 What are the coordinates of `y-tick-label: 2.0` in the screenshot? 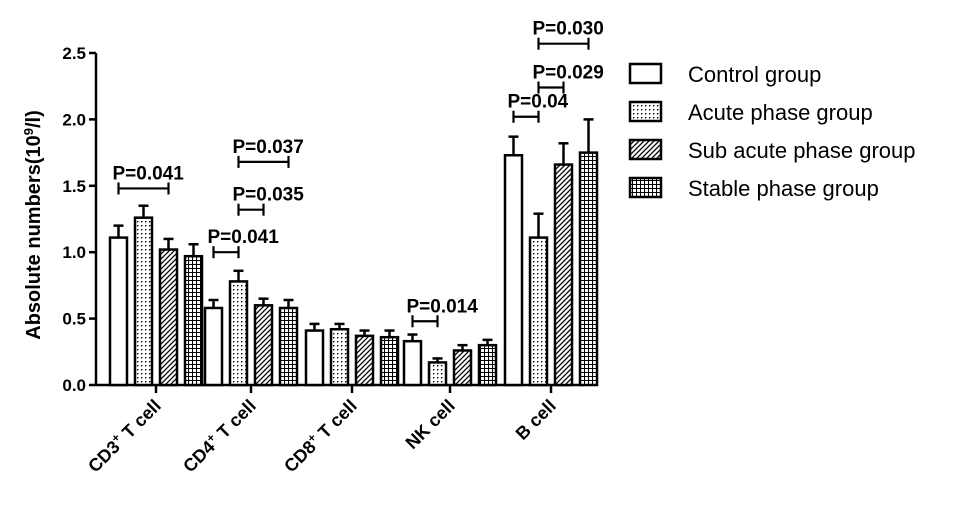 It's located at (74, 119).